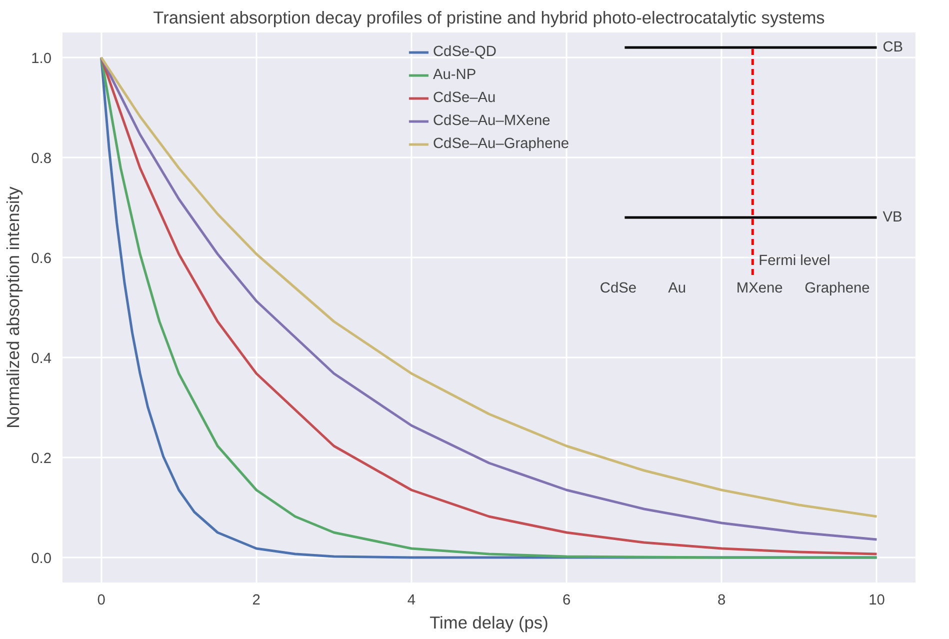  What do you see at coordinates (101, 600) in the screenshot?
I see `x-tick-label: 0` at bounding box center [101, 600].